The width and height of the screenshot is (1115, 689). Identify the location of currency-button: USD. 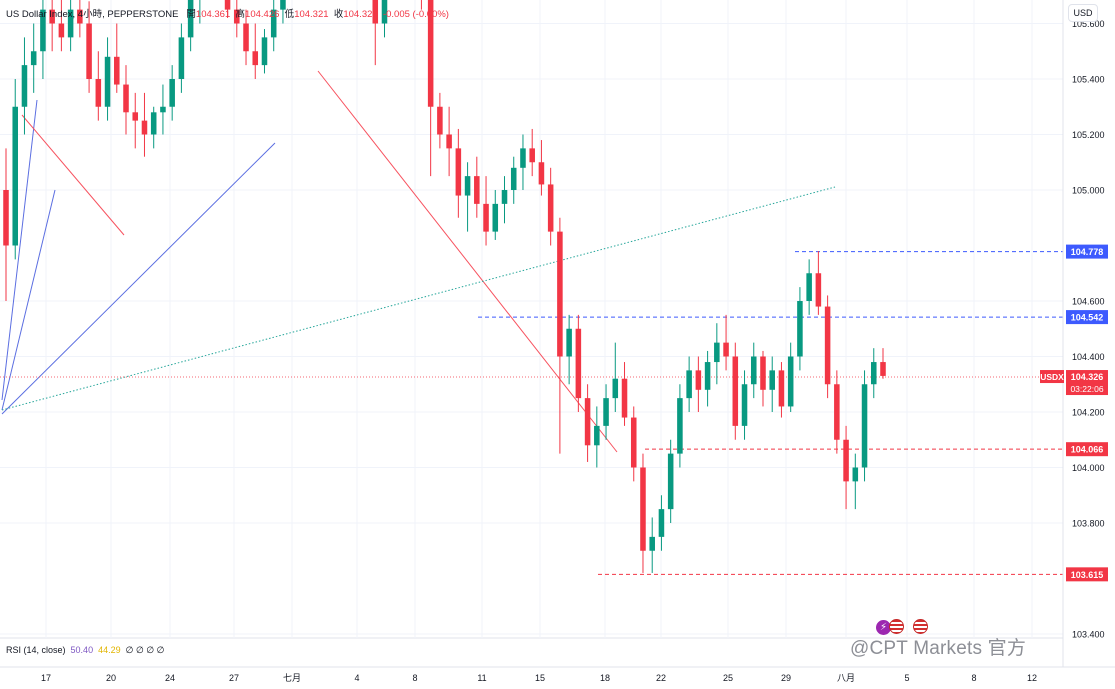
(1083, 13).